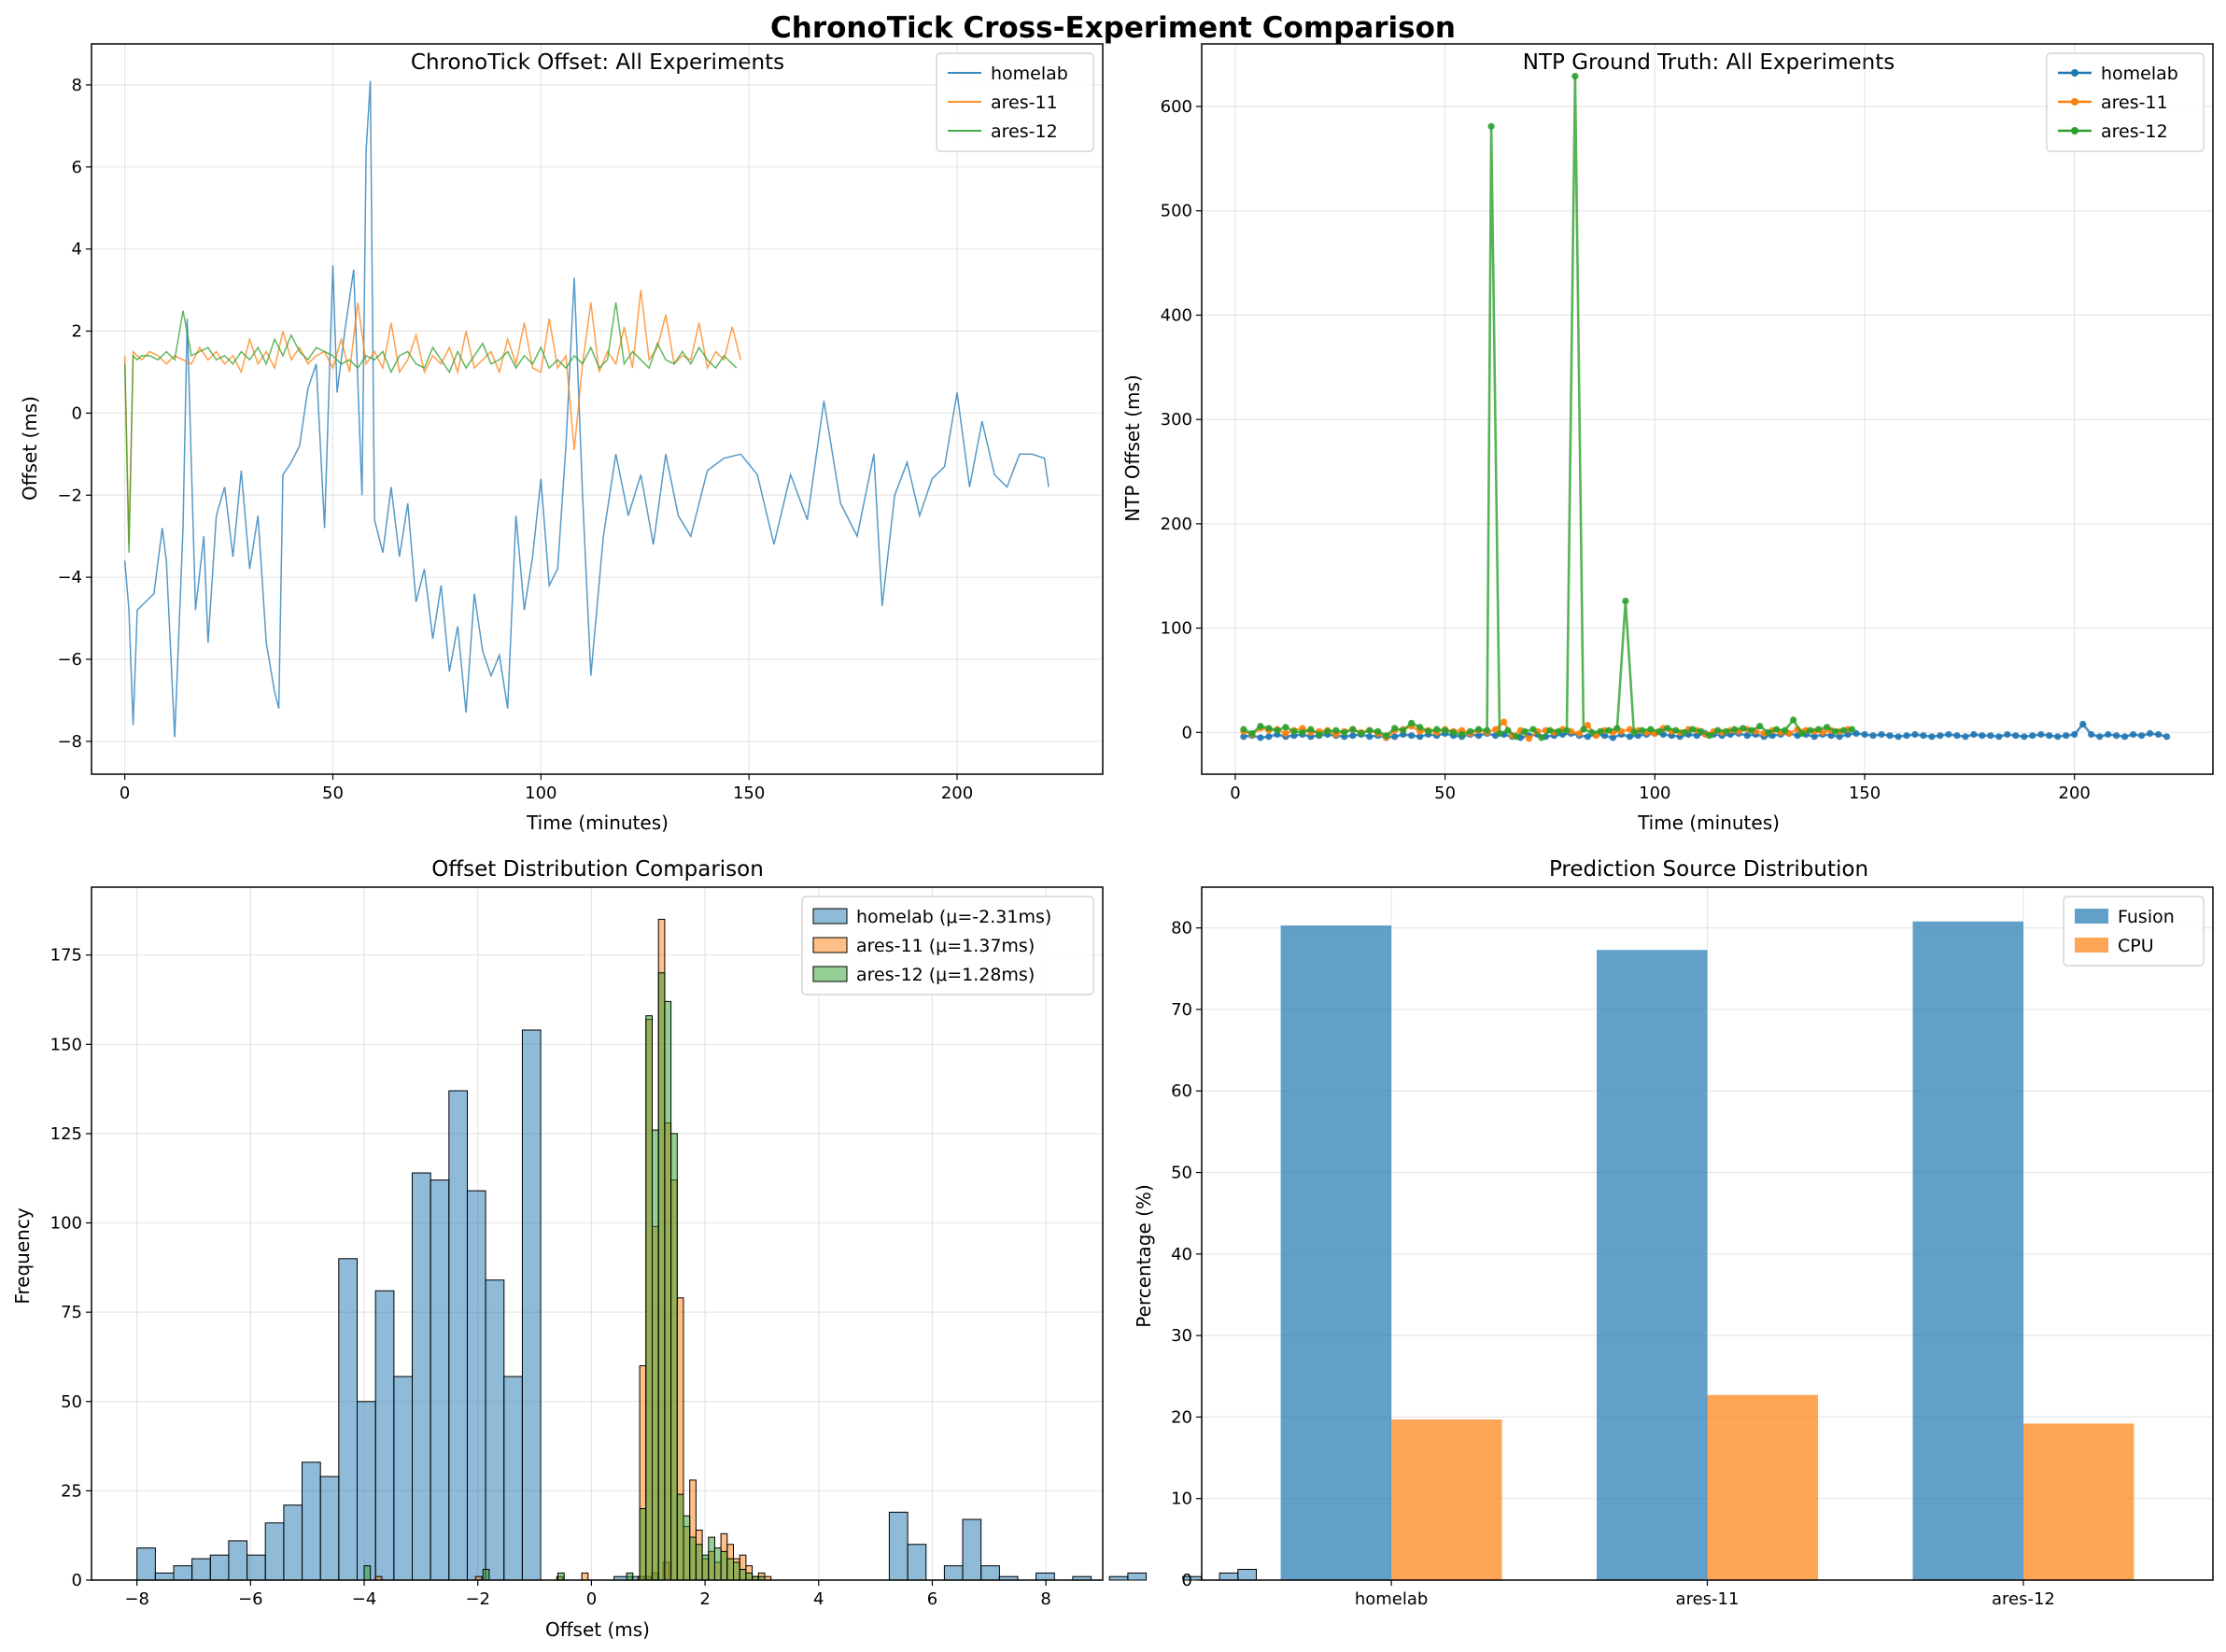  What do you see at coordinates (945, 975) in the screenshot?
I see `legend-label: ares-12 (μ=1.28ms)` at bounding box center [945, 975].